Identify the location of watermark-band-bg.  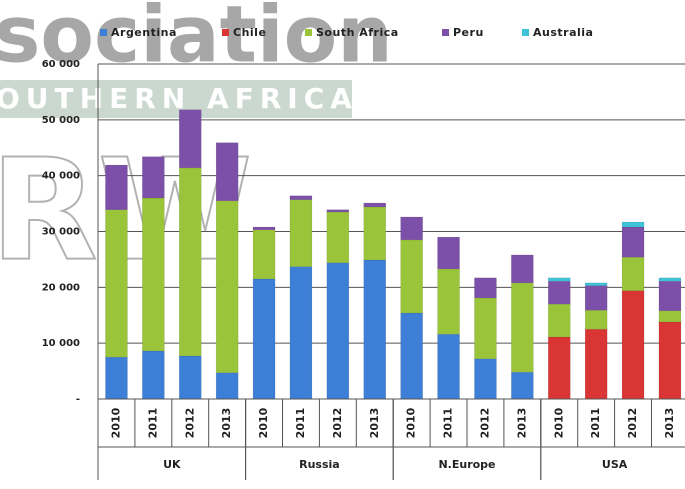
(176, 99).